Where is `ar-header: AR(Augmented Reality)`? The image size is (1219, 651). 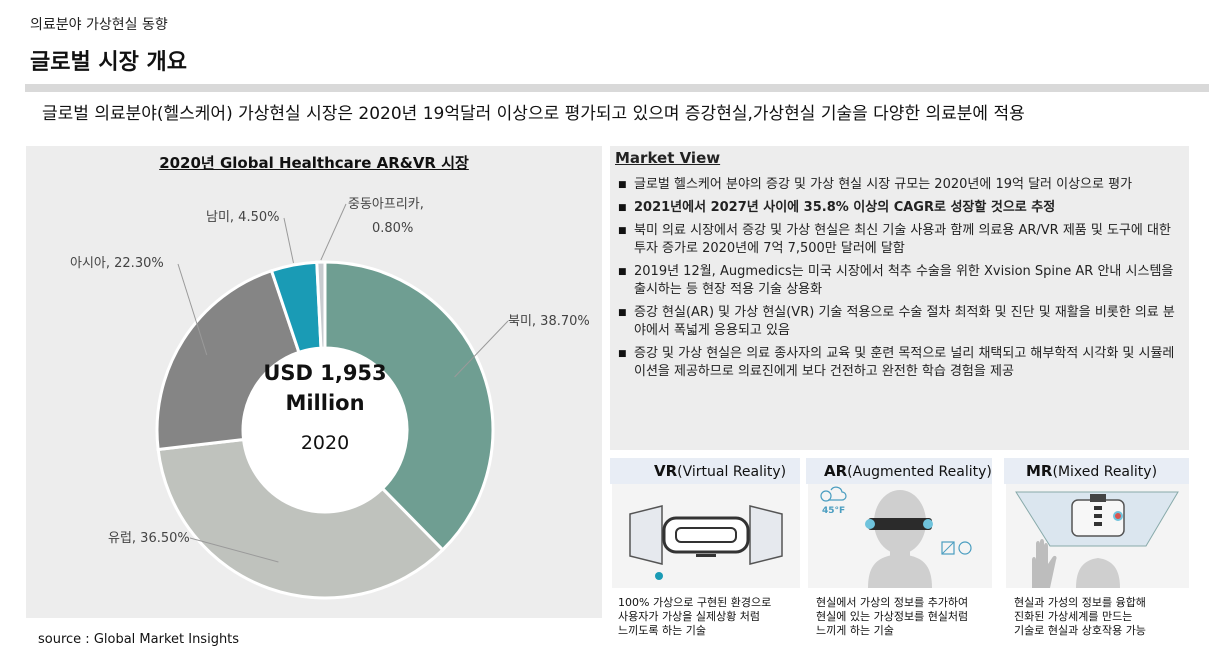 ar-header: AR(Augmented Reality) is located at coordinates (899, 471).